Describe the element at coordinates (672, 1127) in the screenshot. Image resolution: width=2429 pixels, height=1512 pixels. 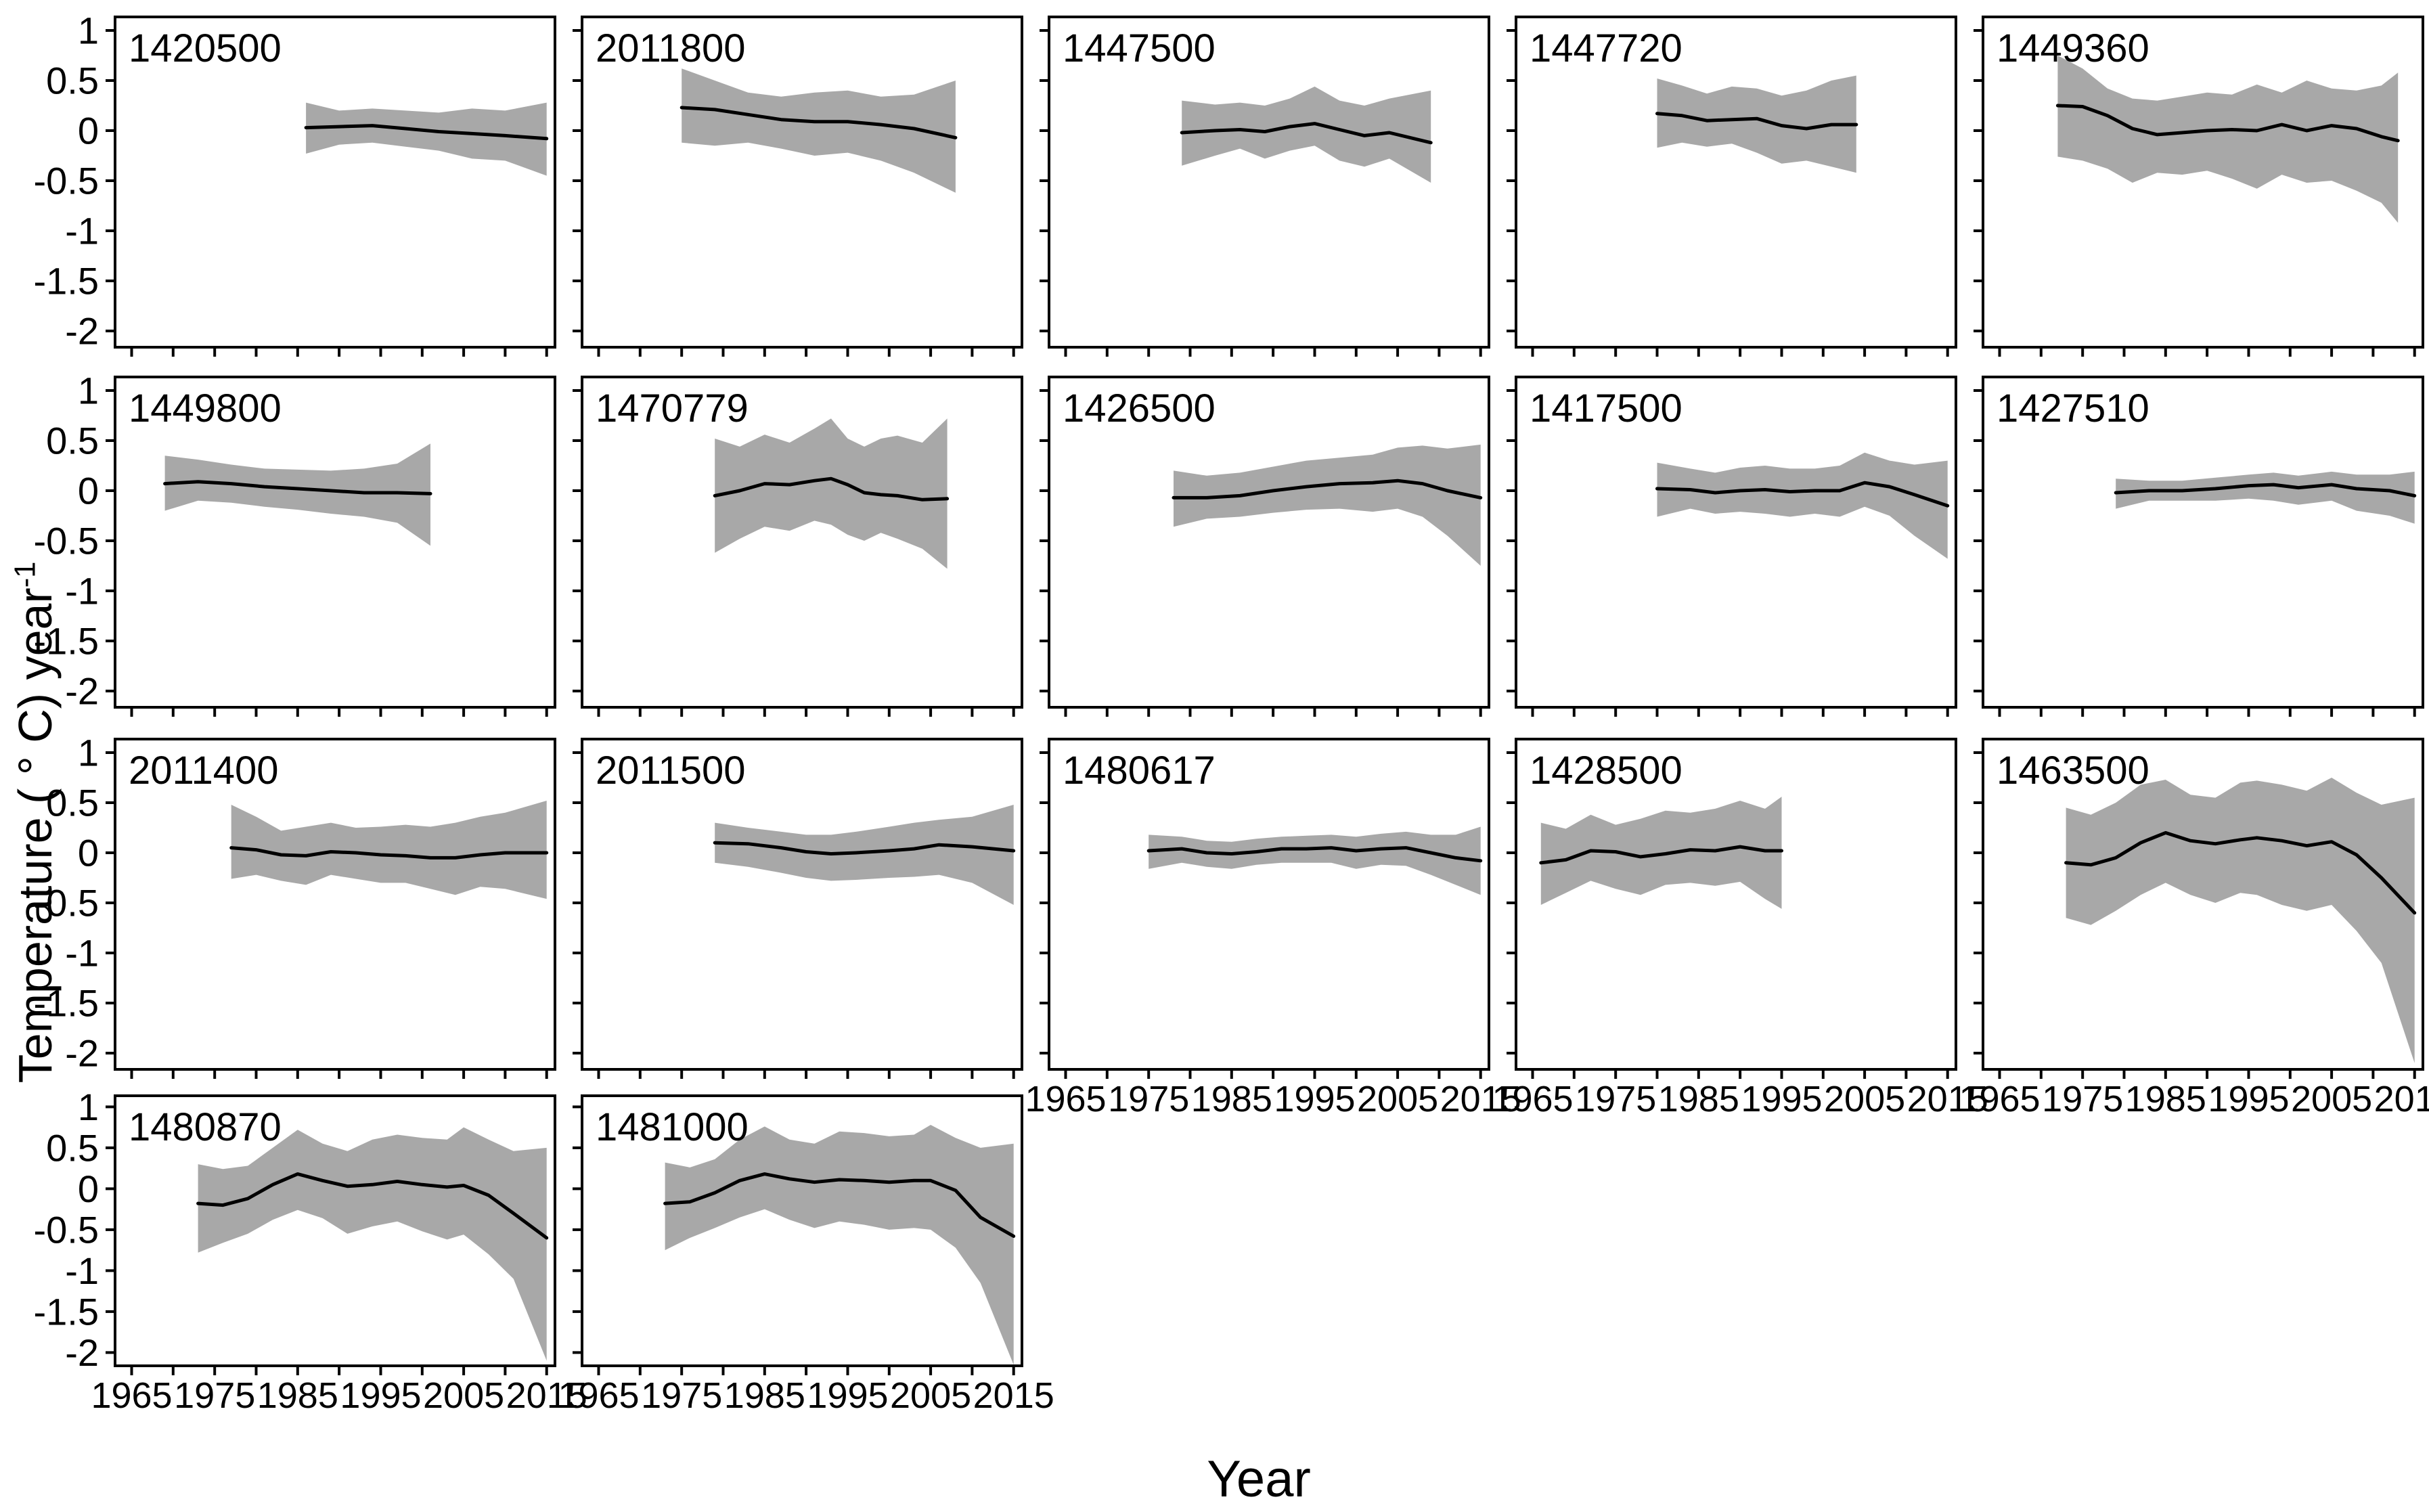
I see `station-id-label: 1481000` at that location.